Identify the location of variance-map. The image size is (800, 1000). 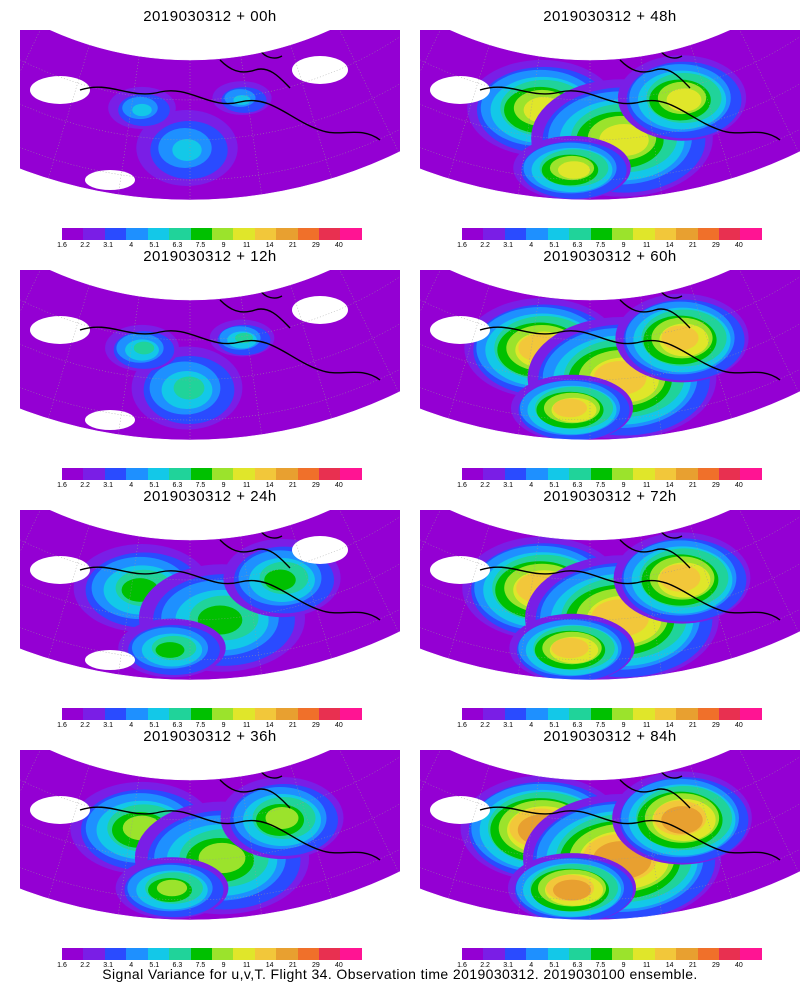
(610, 595).